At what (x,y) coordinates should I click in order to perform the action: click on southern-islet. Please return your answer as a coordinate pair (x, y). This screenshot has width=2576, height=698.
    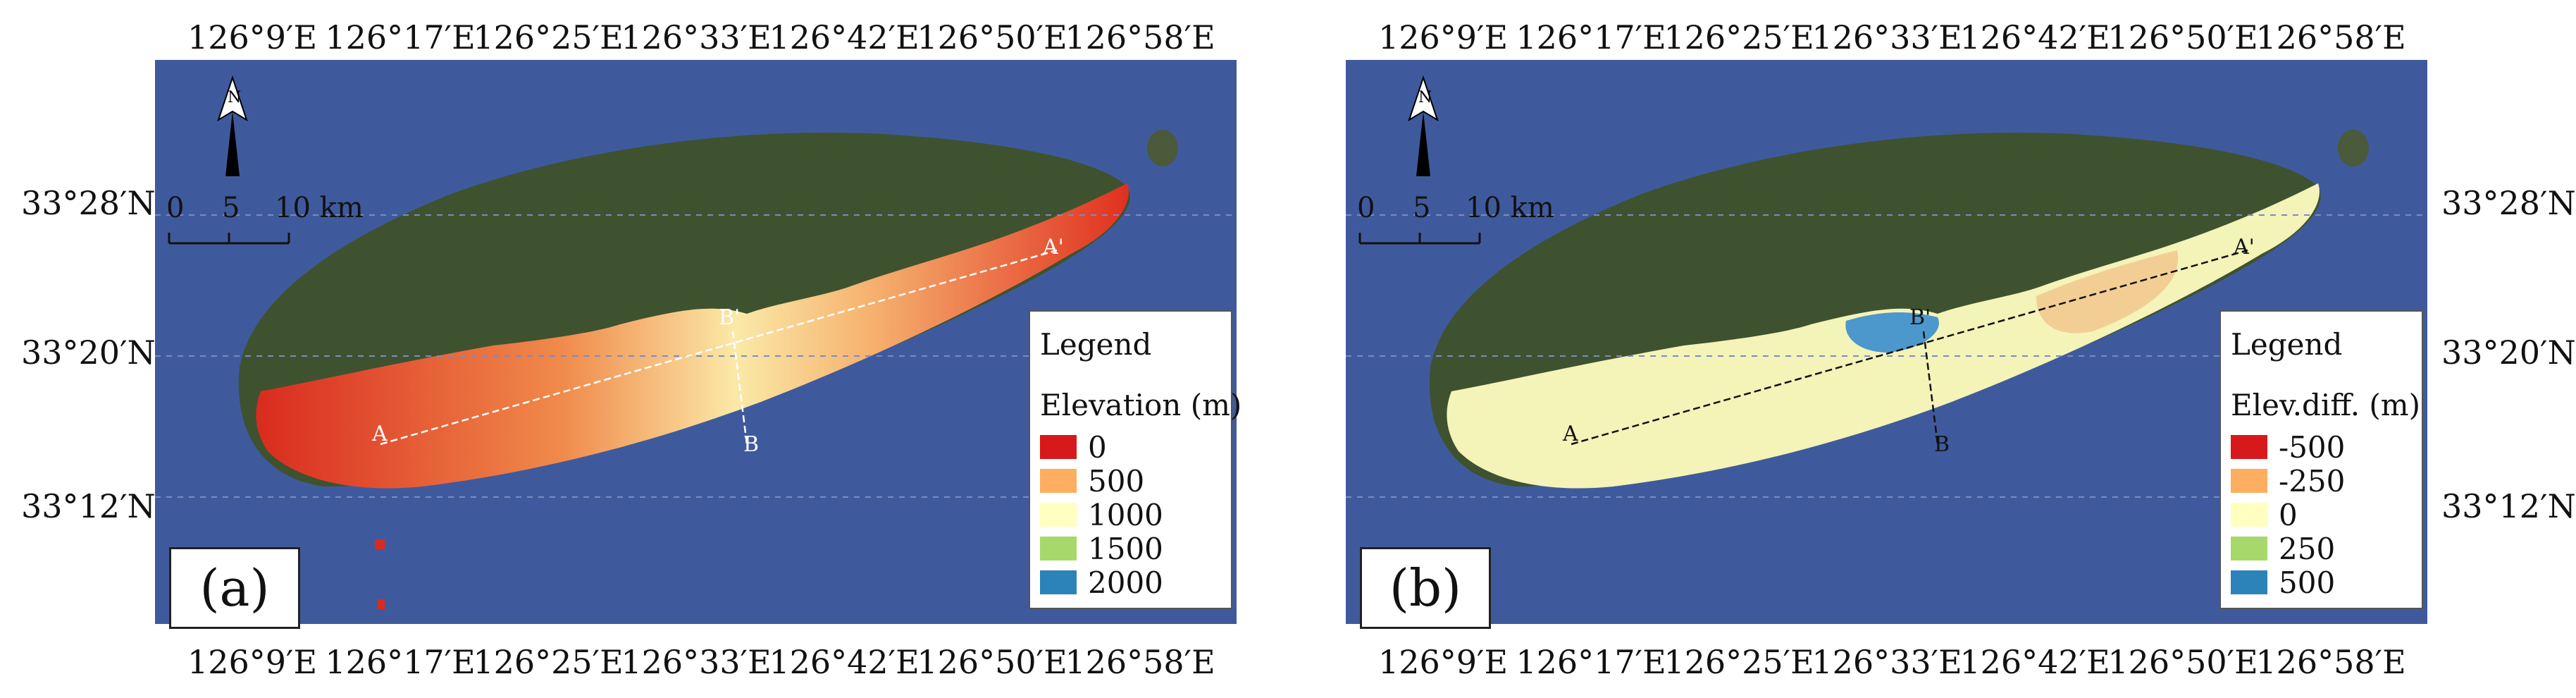
    Looking at the image, I should click on (380, 544).